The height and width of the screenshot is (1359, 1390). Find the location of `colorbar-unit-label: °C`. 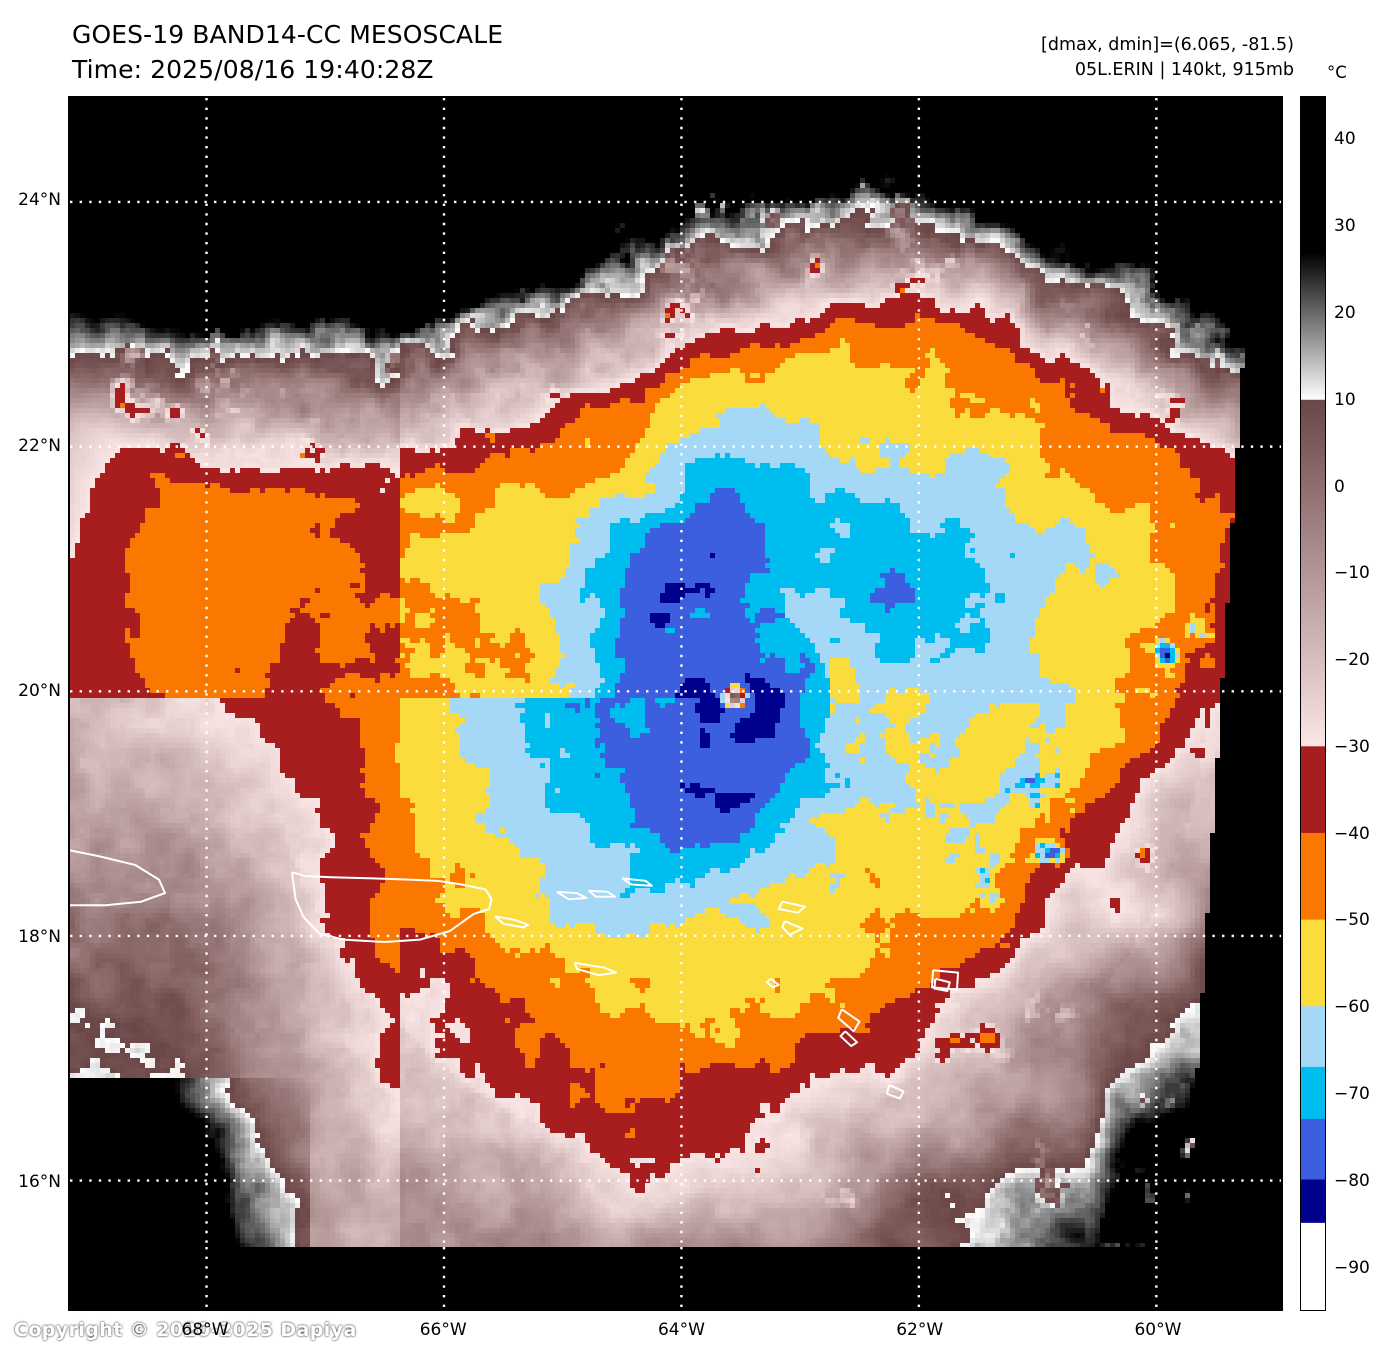

colorbar-unit-label: °C is located at coordinates (1337, 72).